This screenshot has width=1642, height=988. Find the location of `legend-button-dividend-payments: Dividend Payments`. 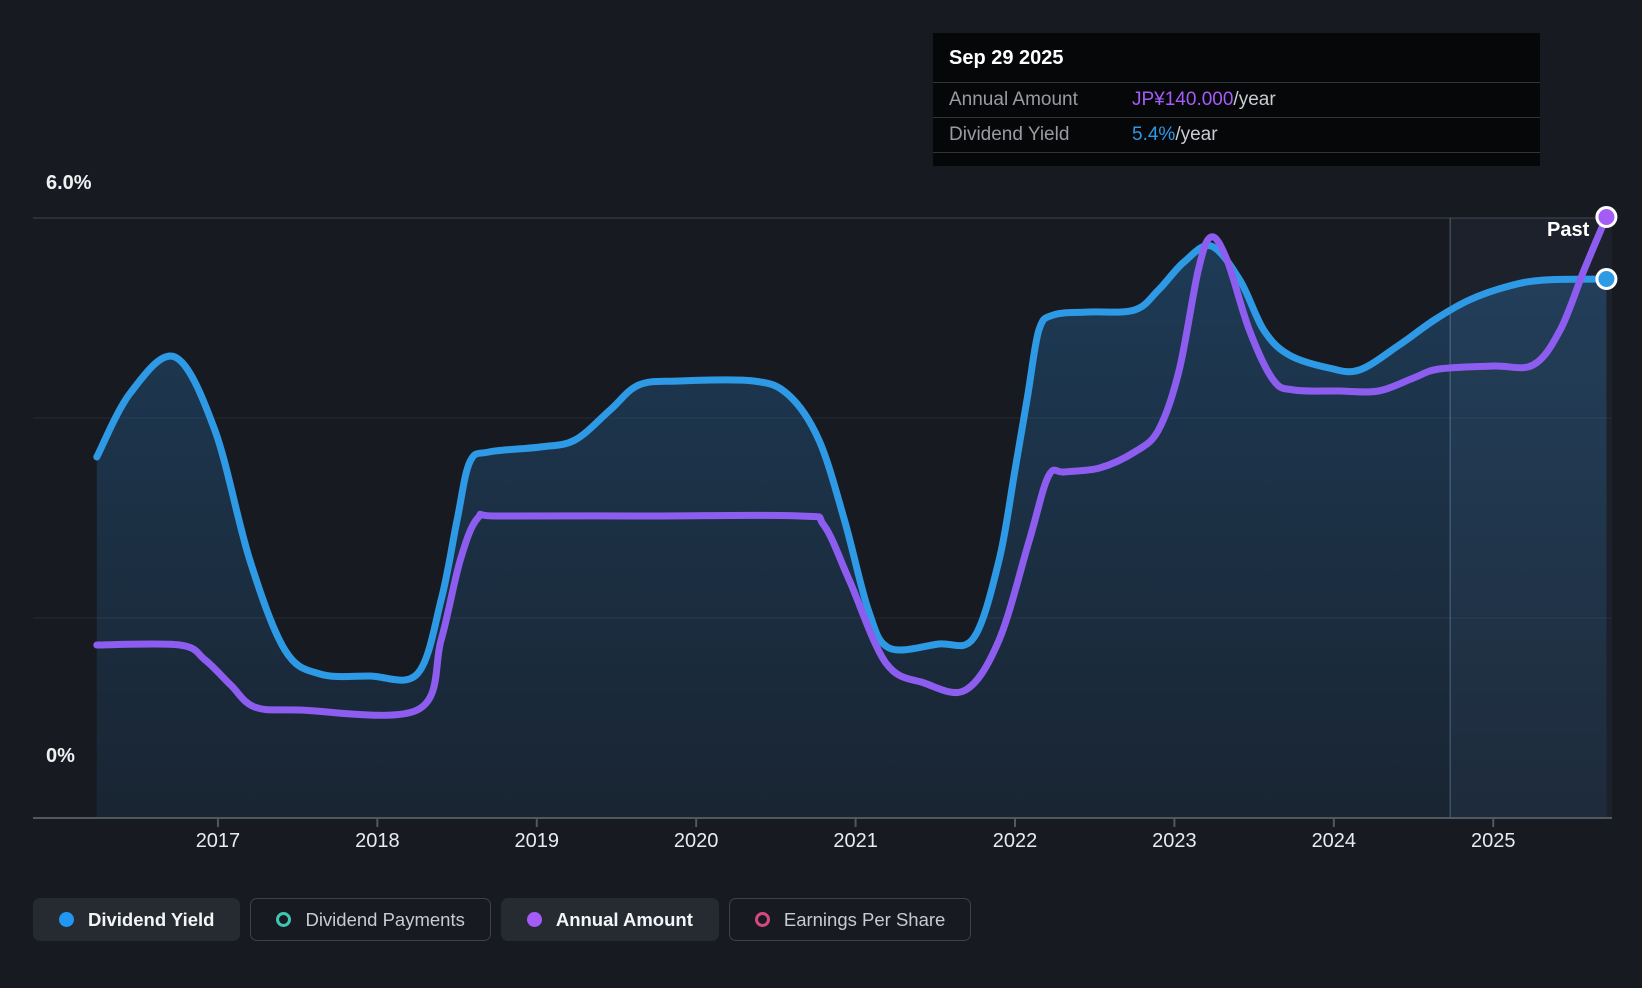

legend-button-dividend-payments: Dividend Payments is located at coordinates (370, 919).